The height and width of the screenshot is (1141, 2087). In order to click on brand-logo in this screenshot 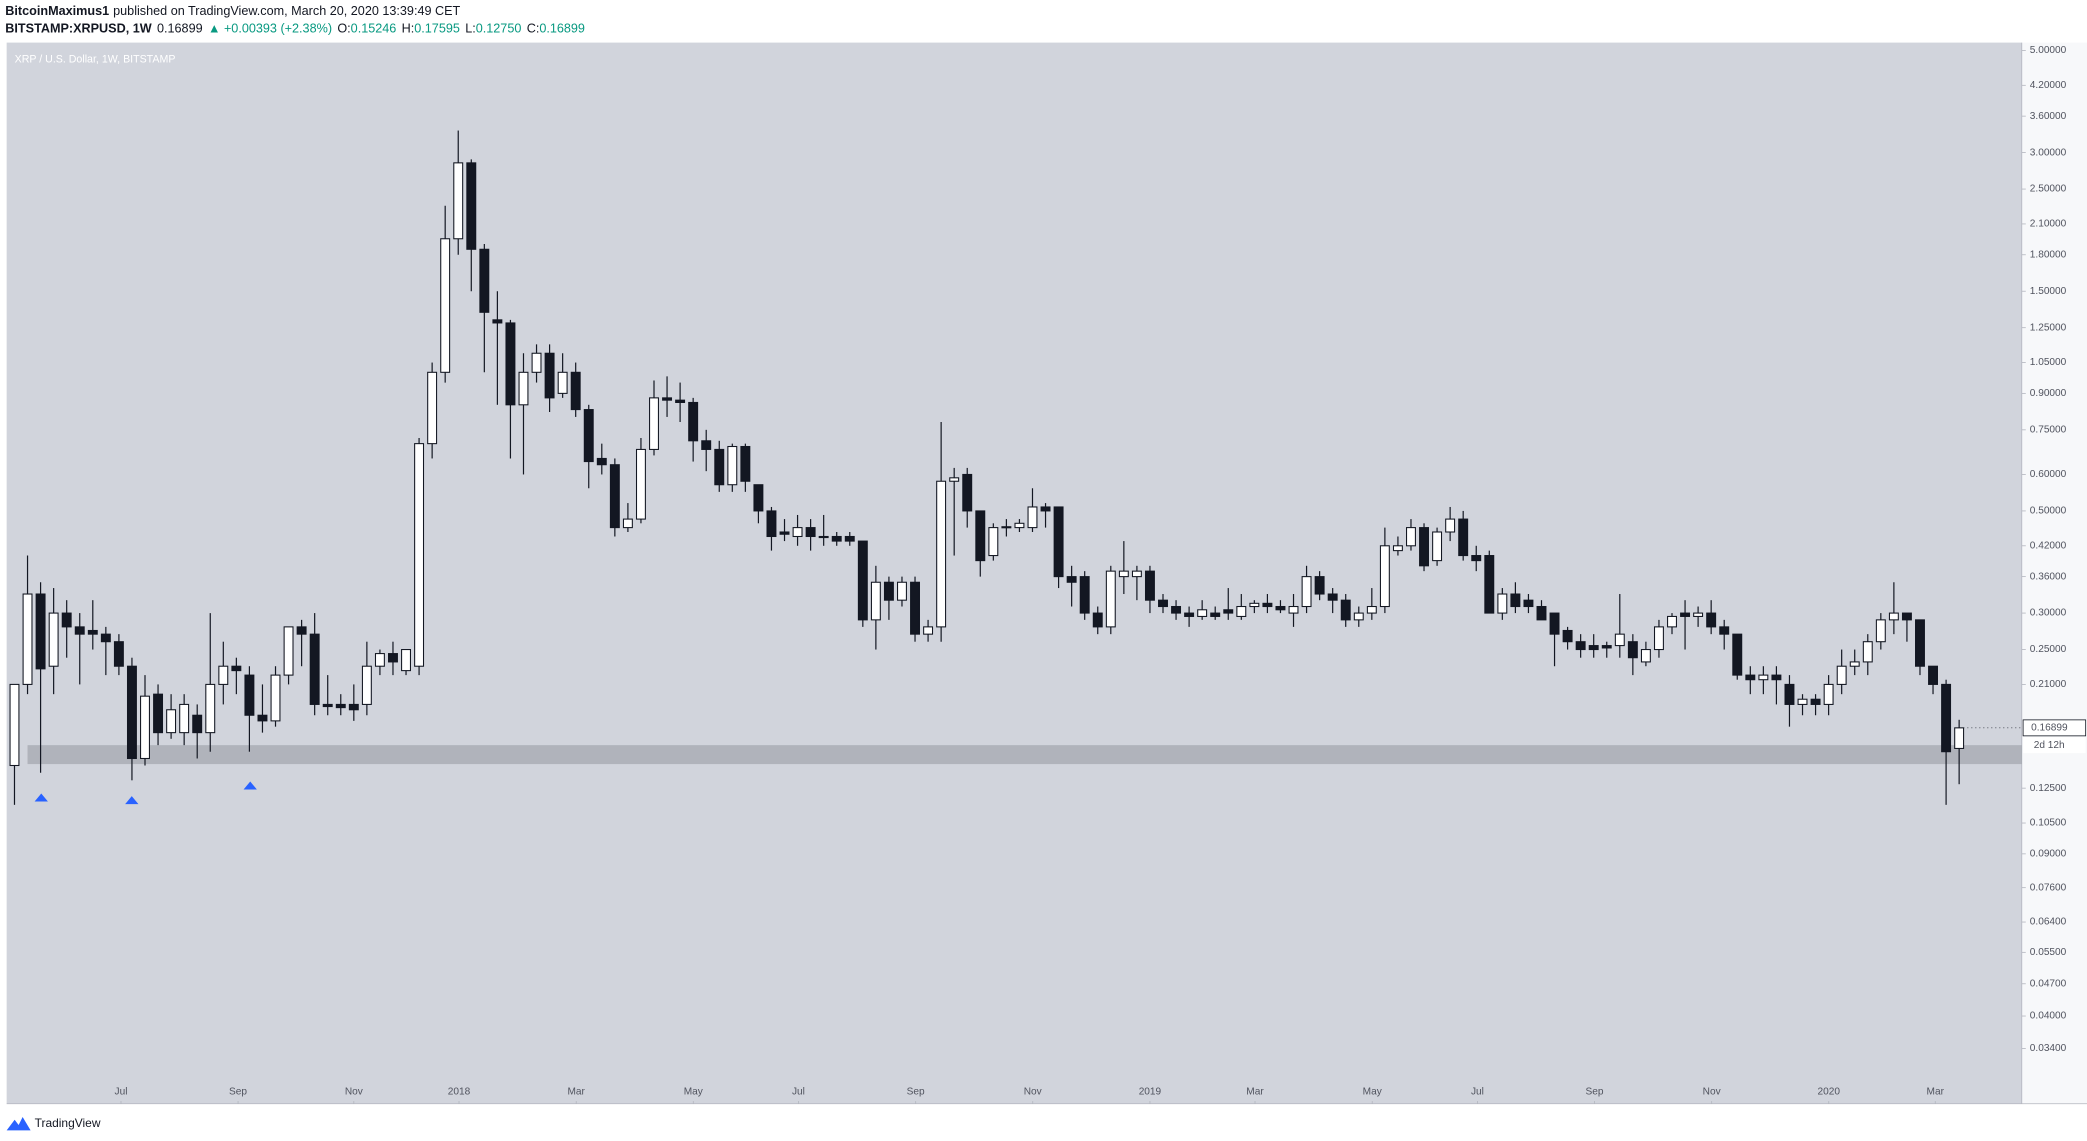, I will do `click(18, 1124)`.